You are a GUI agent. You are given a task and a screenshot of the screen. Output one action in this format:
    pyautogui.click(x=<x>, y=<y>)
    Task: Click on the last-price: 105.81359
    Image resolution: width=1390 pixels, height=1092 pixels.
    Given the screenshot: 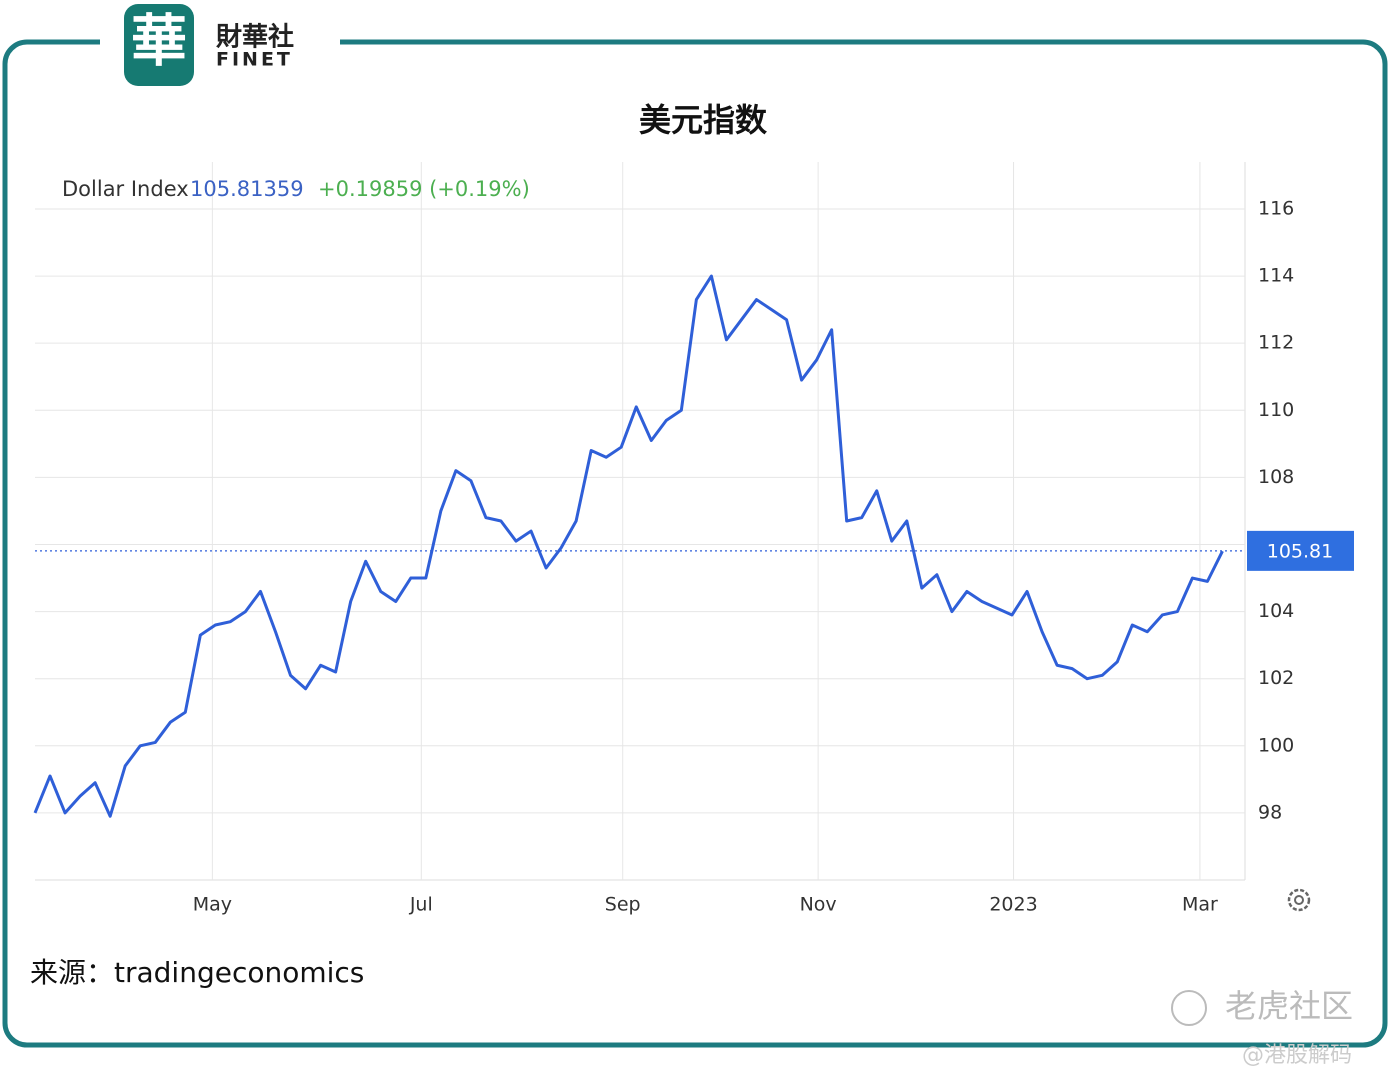 What is the action you would take?
    pyautogui.click(x=247, y=189)
    